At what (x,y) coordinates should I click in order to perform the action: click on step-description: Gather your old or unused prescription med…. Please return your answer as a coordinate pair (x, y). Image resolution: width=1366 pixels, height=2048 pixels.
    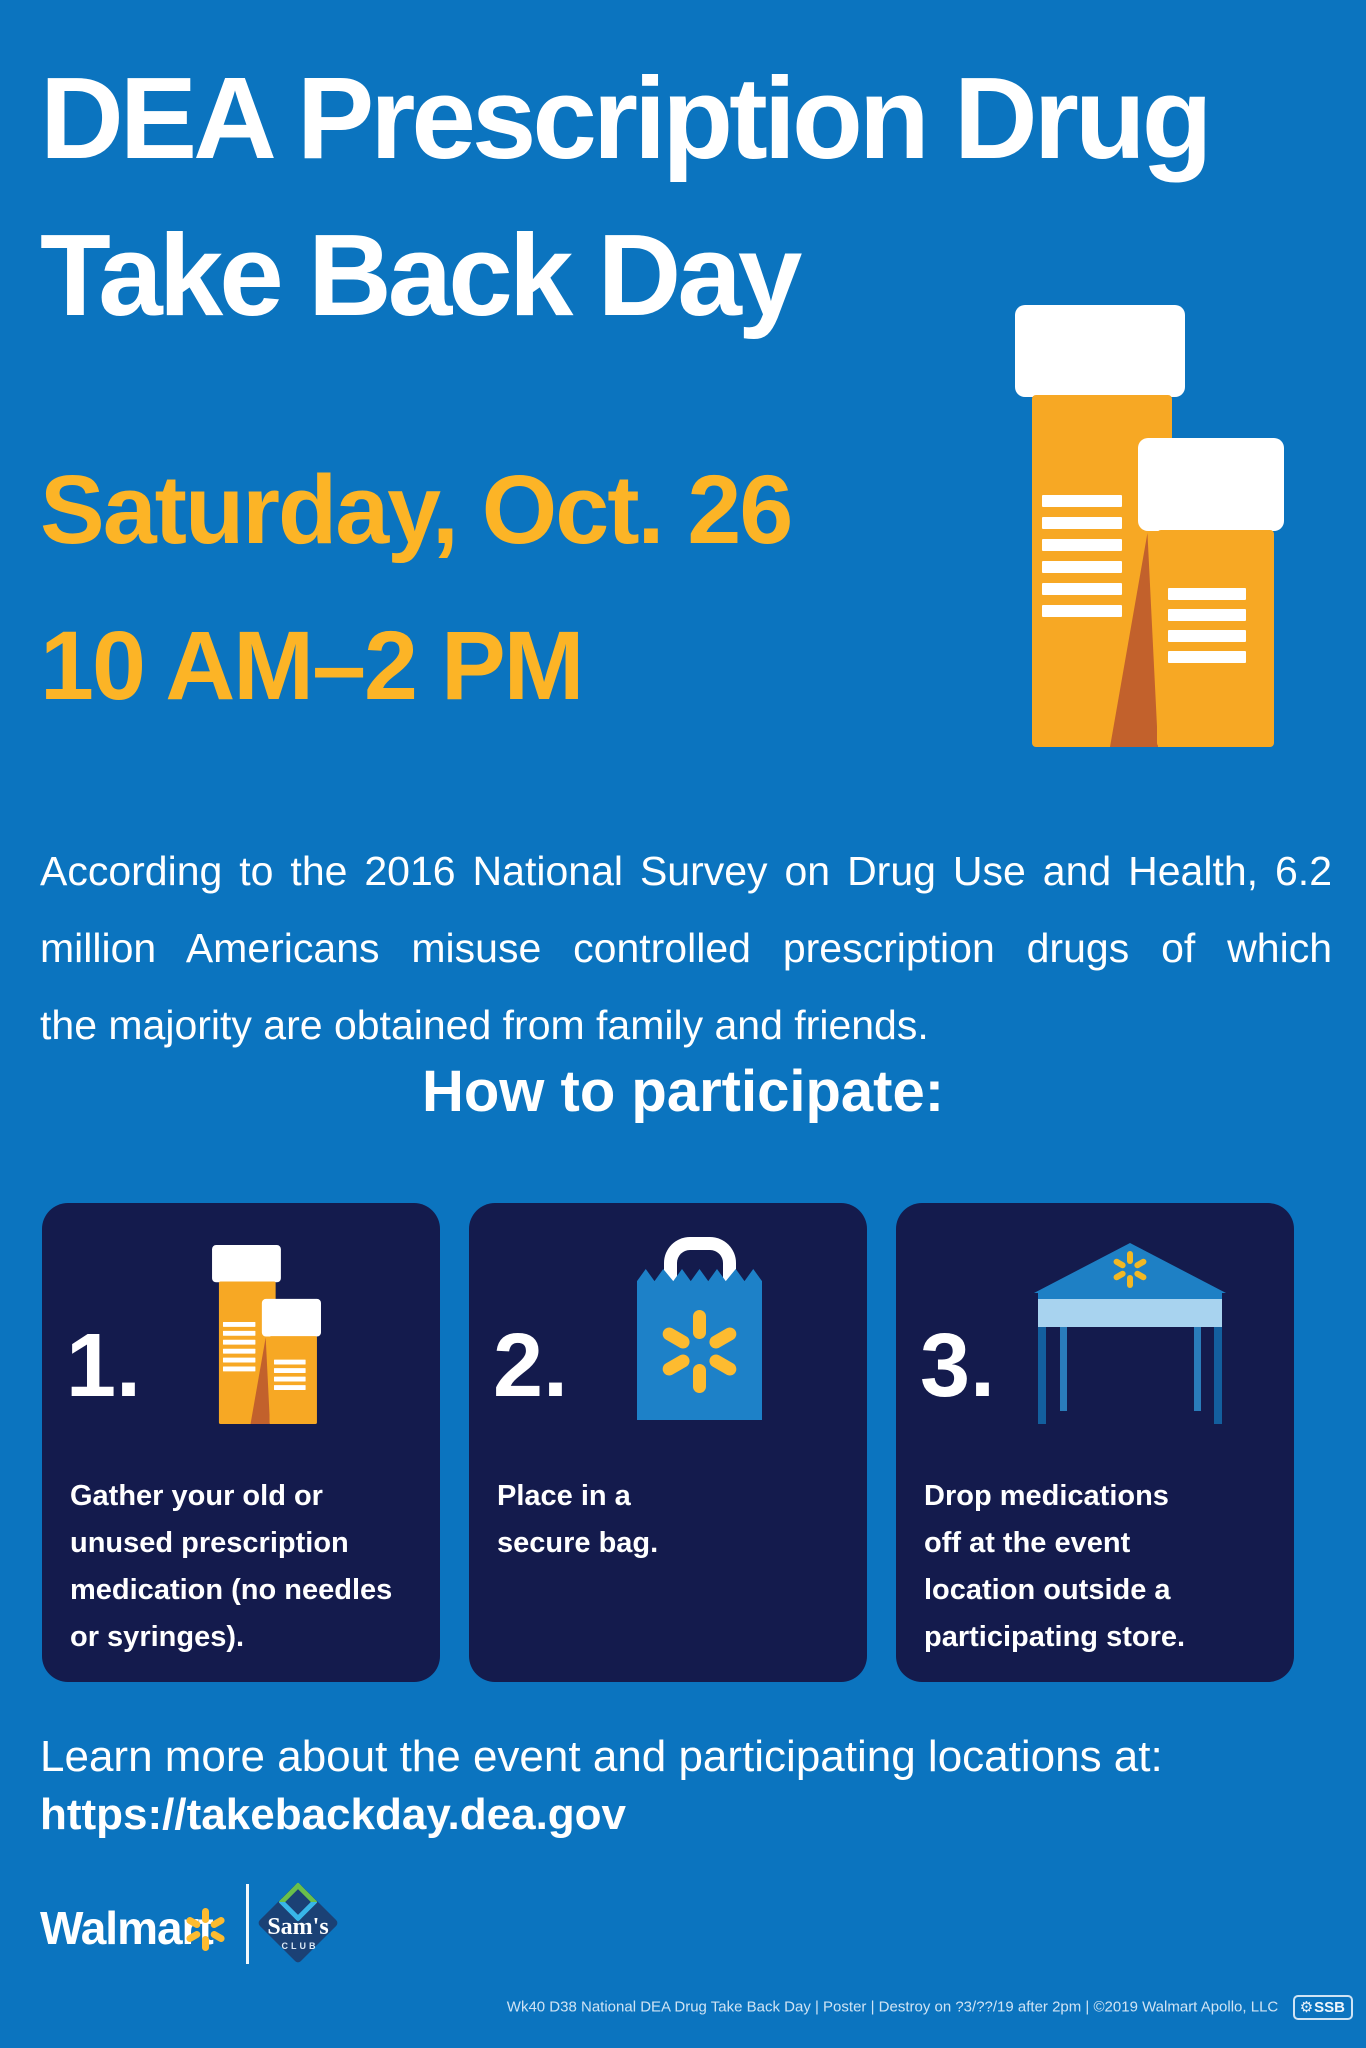
    Looking at the image, I should click on (231, 1566).